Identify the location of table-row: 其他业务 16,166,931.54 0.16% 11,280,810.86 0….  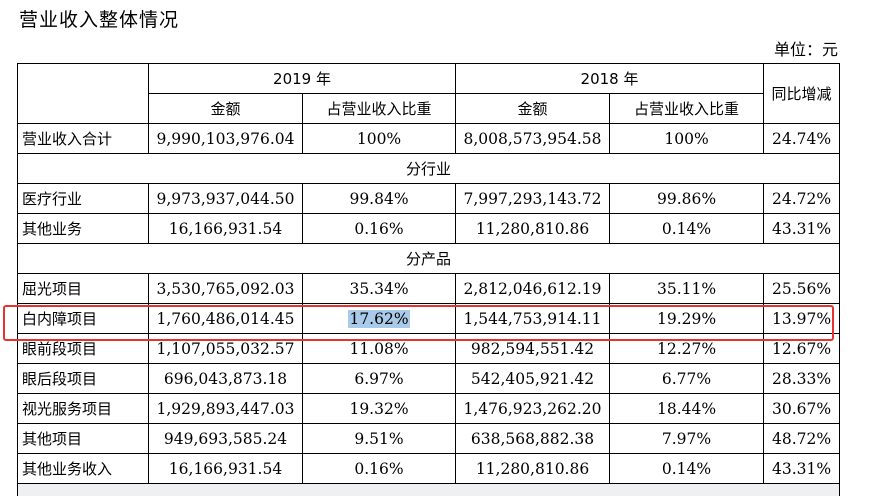
(429, 228).